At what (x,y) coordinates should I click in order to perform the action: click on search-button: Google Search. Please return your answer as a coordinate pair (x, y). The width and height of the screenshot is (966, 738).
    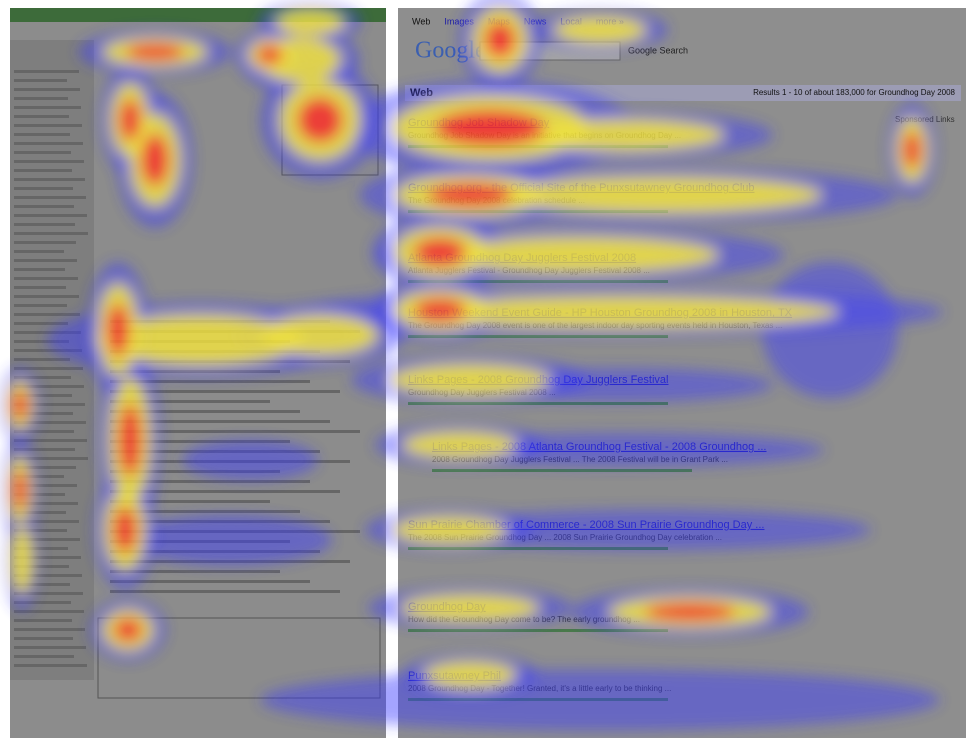
    Looking at the image, I should click on (658, 50).